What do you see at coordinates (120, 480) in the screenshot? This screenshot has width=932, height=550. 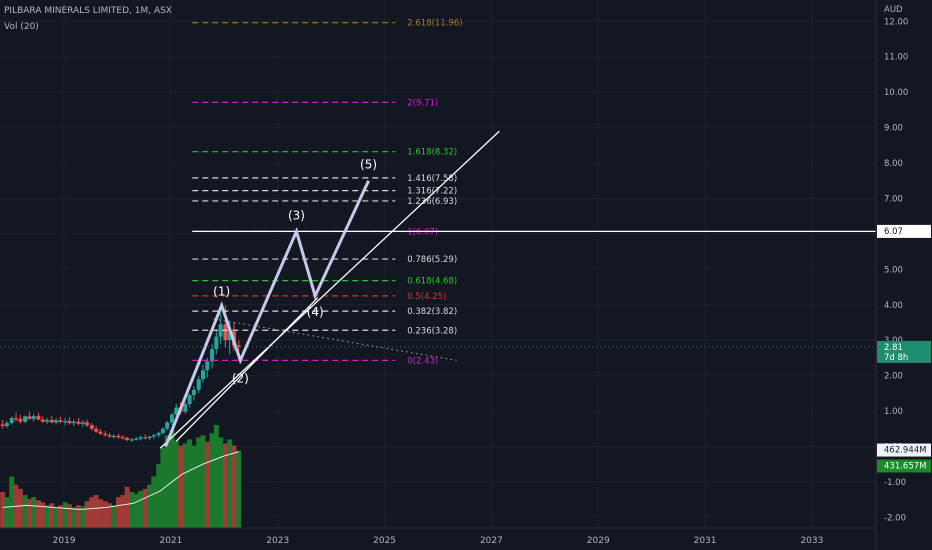 I see `volume-ma-line` at bounding box center [120, 480].